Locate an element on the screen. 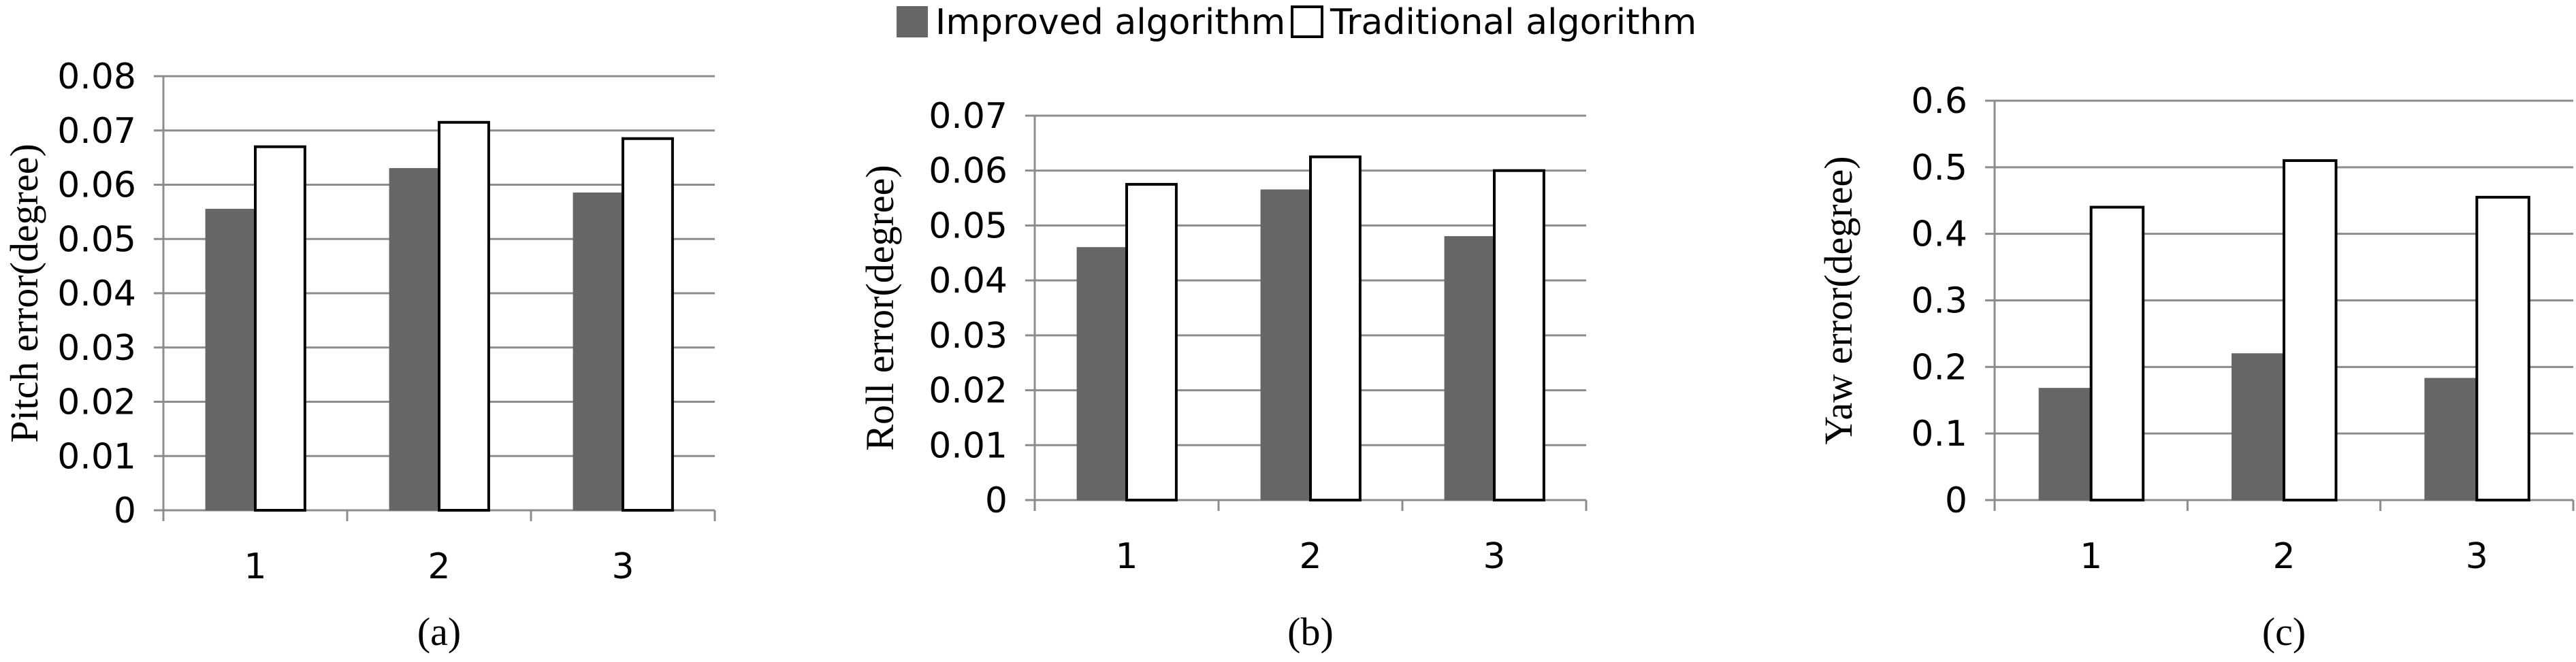 Image resolution: width=2576 pixels, height=662 pixels. y-tick-label: 0.08 is located at coordinates (97, 76).